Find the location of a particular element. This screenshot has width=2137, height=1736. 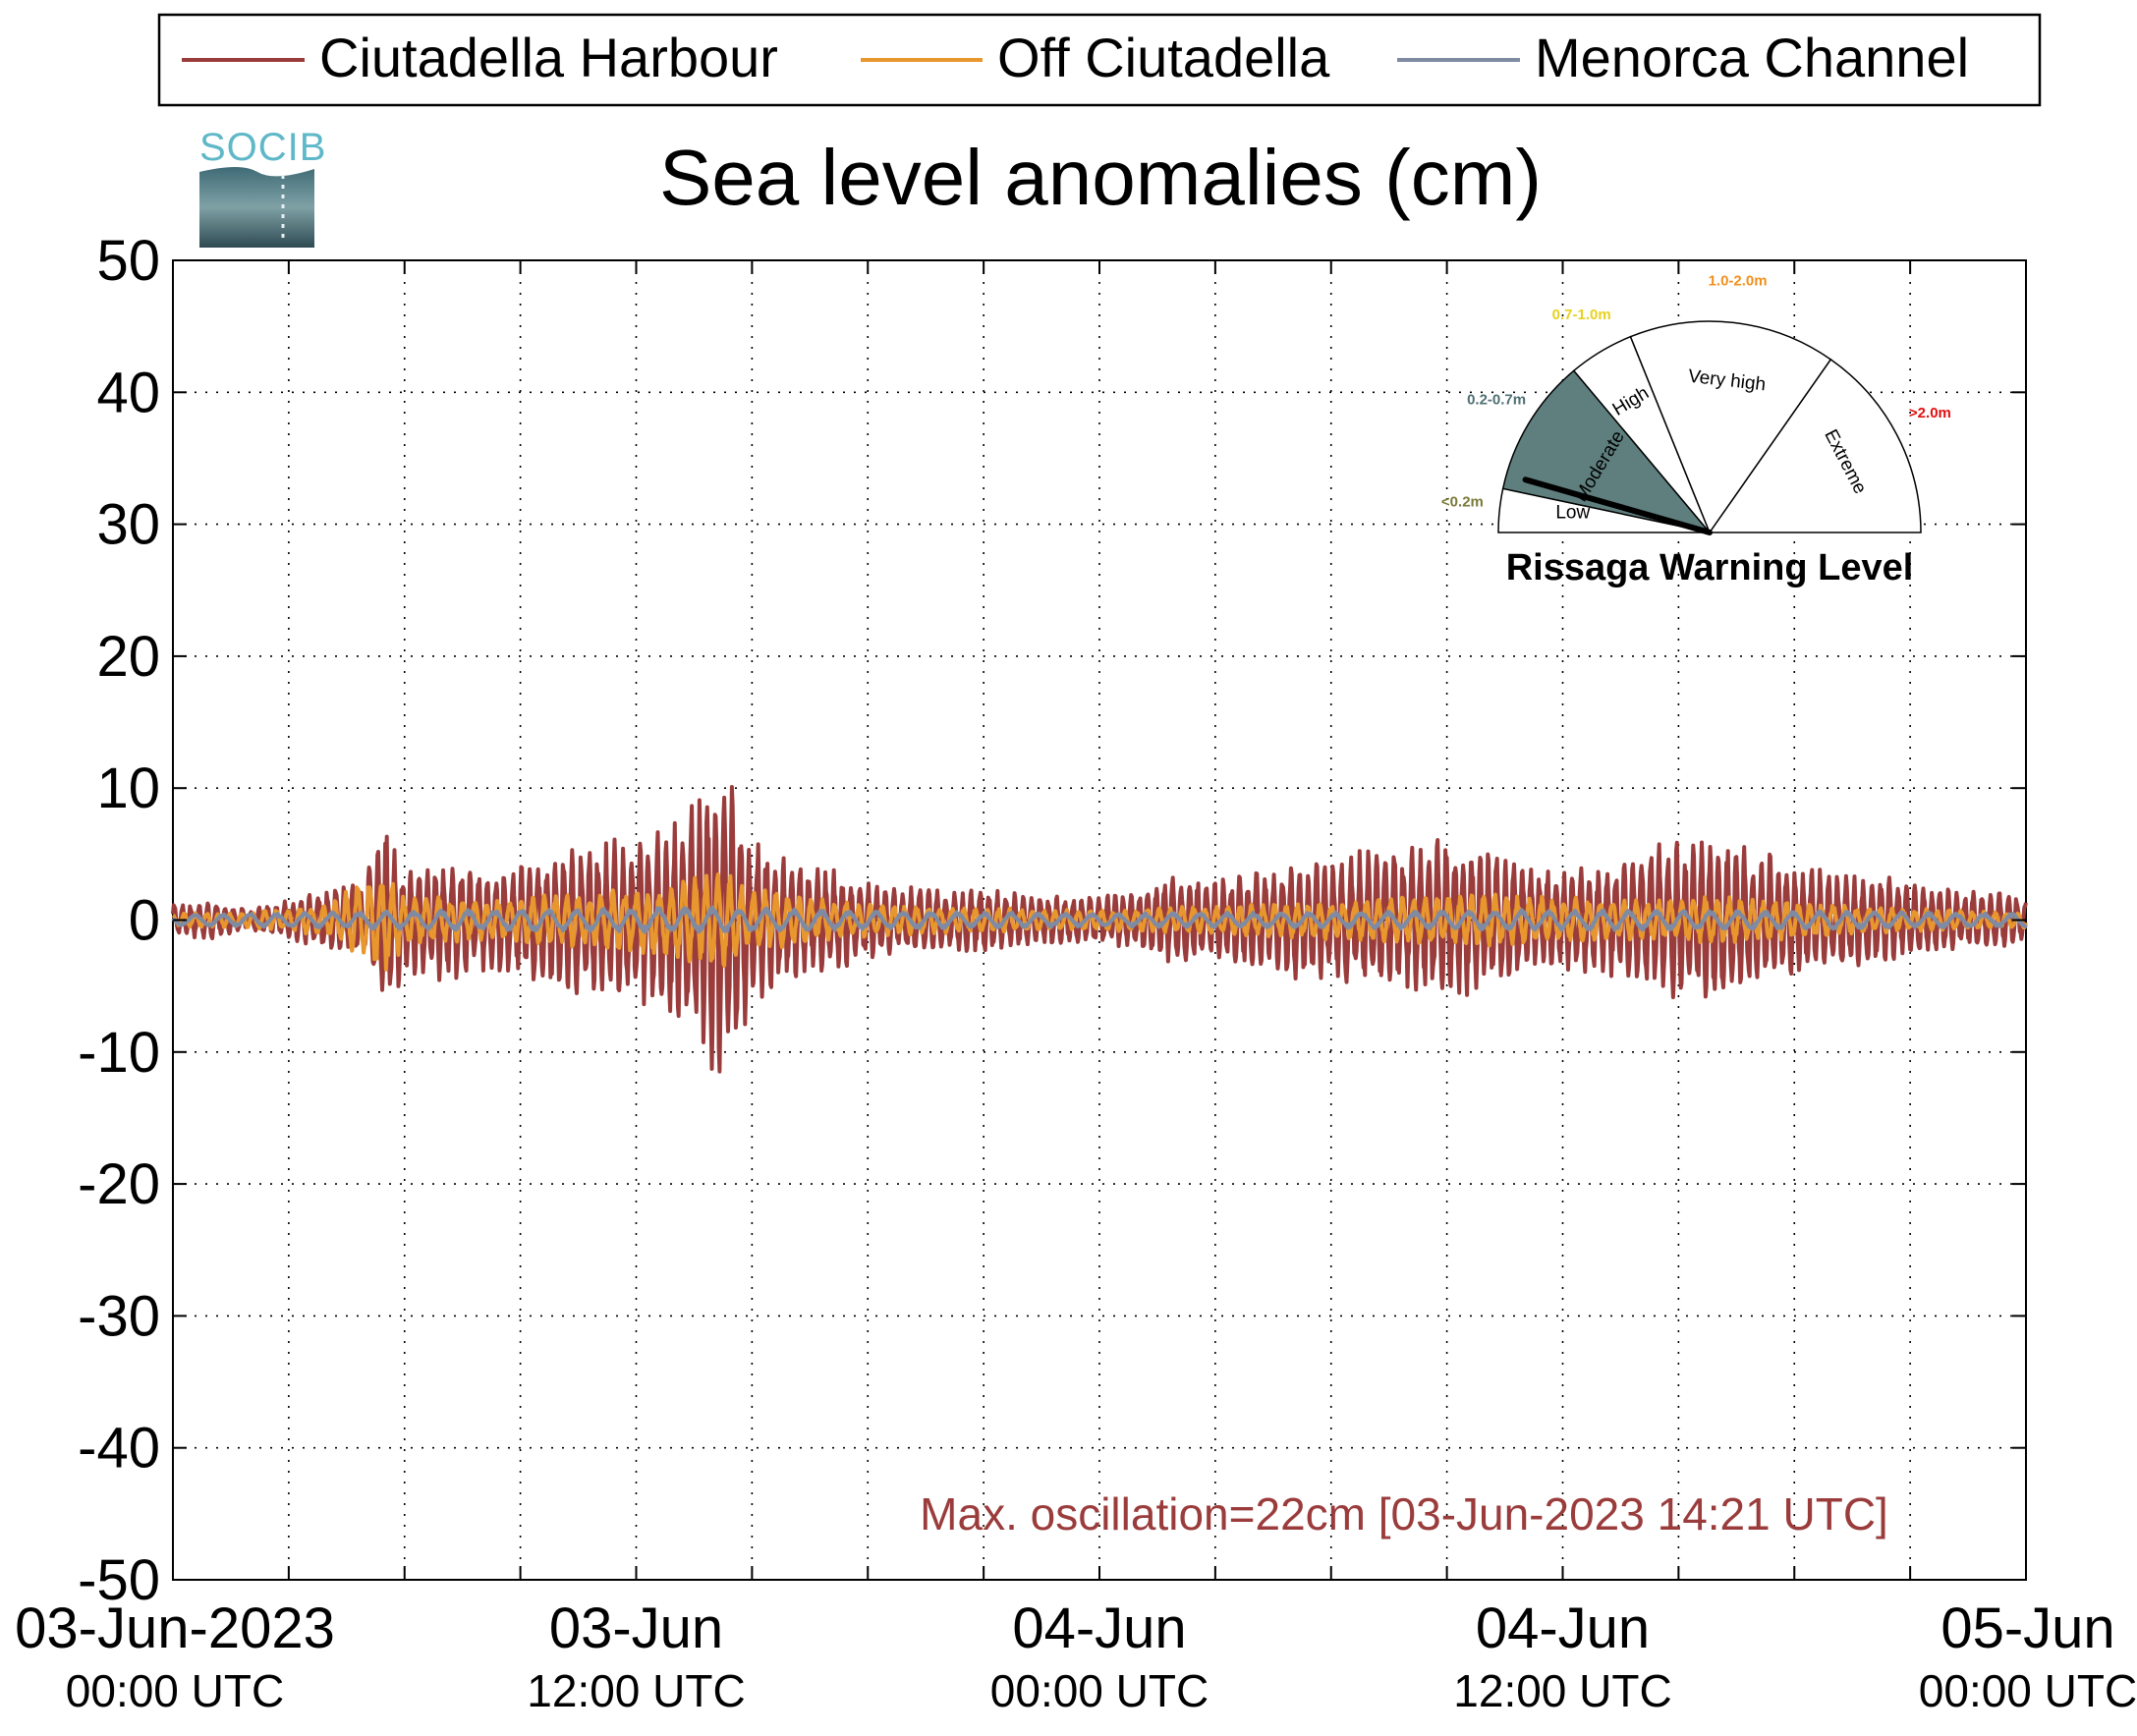

legend-label-off-ciutadella: Off Ciutadella is located at coordinates (1163, 57).